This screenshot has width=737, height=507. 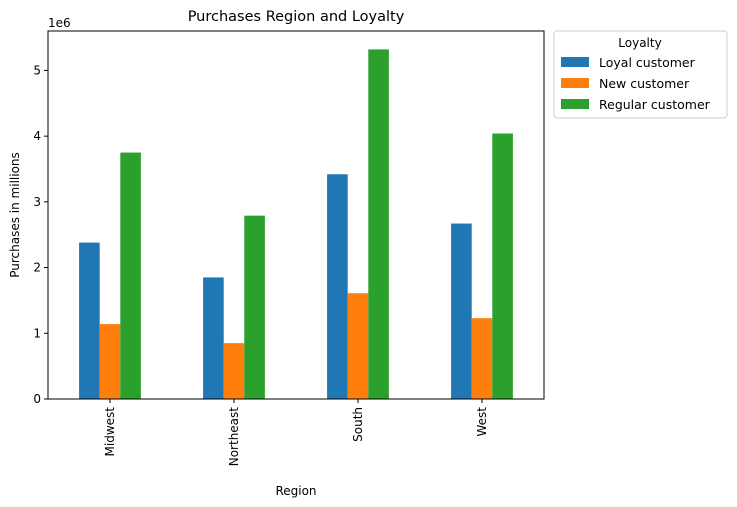 I want to click on y-axis-label: Purchases in millions, so click(x=15, y=215).